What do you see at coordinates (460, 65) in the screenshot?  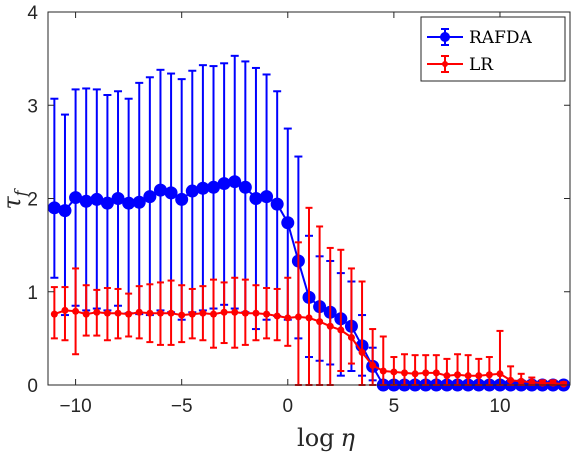 I see `legend-entry-lr: LR` at bounding box center [460, 65].